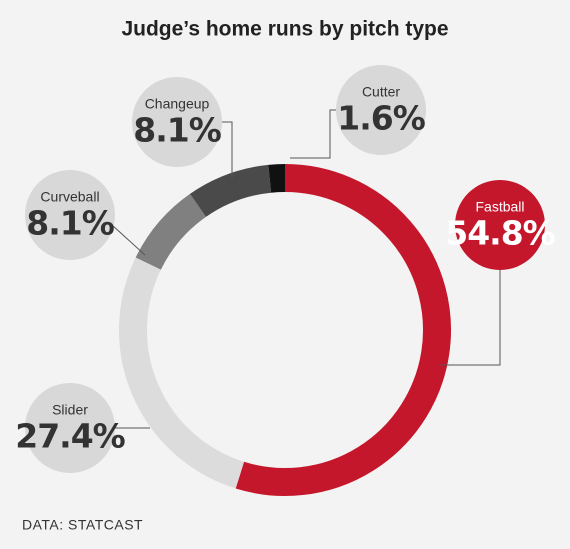 This screenshot has height=549, width=570. I want to click on chart-title: Judge’s home runs by pitch type, so click(284, 29).